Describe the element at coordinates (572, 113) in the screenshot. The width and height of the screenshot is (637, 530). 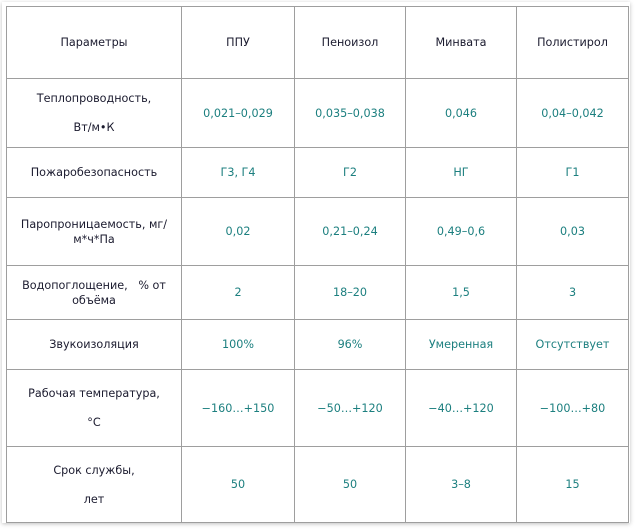
I see `cell-value: 0,04–0,042` at that location.